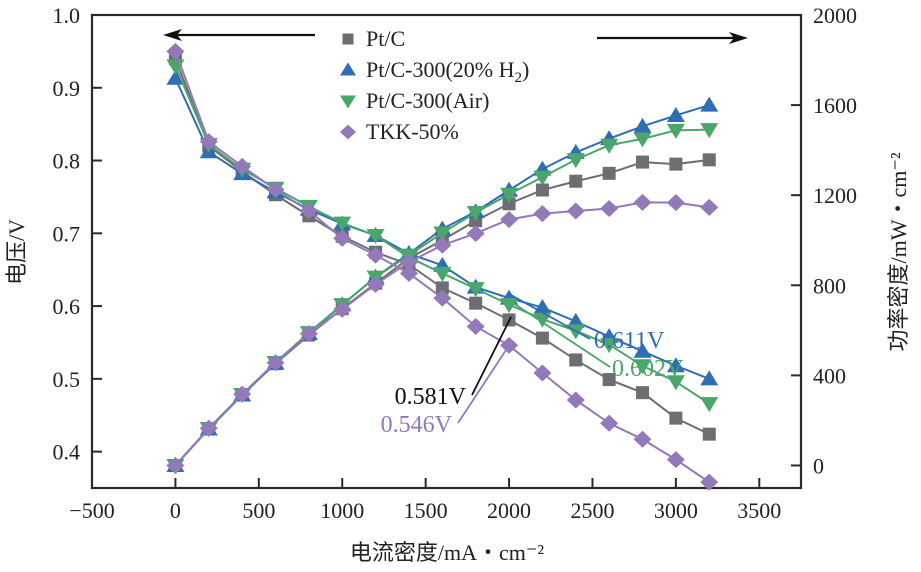 The height and width of the screenshot is (572, 921). Describe the element at coordinates (67, 379) in the screenshot. I see `y-tick-label: 0.5` at that location.